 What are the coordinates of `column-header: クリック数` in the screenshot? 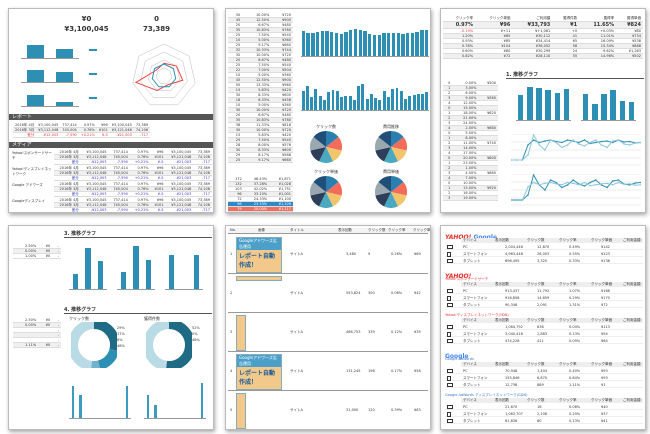 It's located at (536, 284).